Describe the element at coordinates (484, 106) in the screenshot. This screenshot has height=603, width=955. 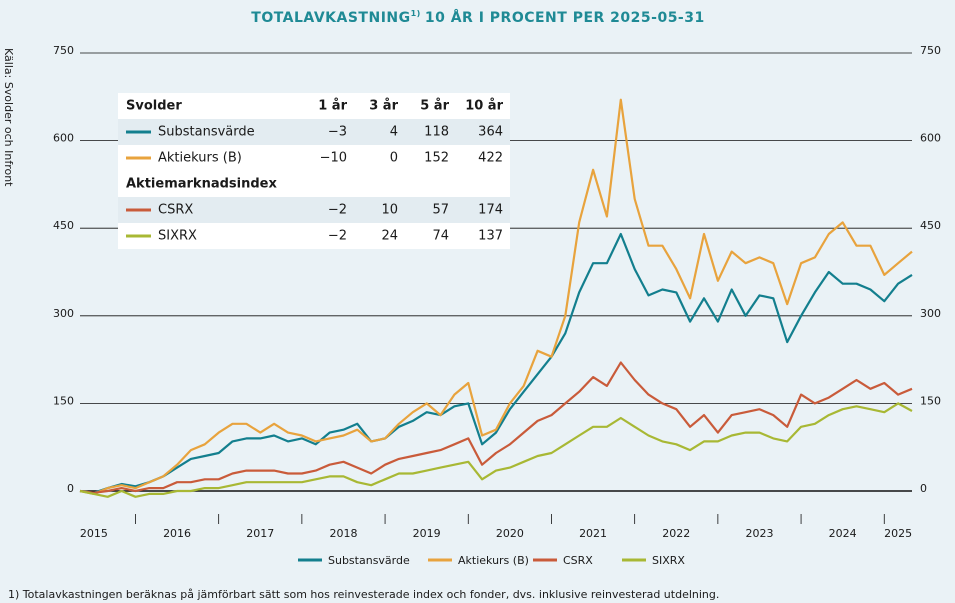
I see `table-column-header: 10 år` at that location.